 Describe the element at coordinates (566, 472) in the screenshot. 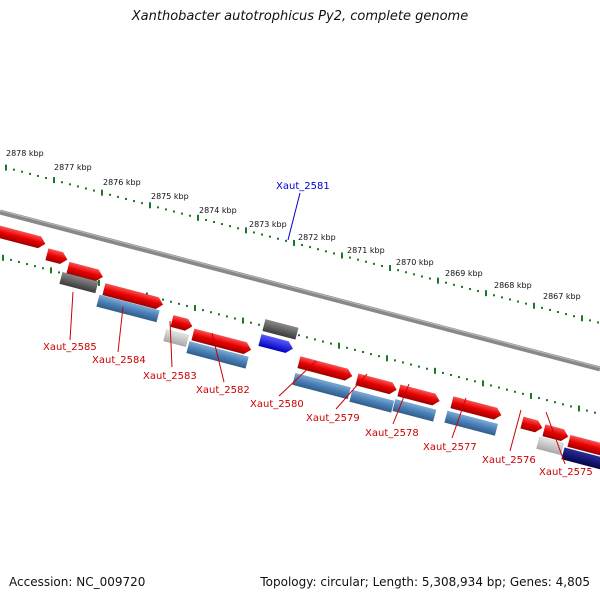

I see `gene-label: Xaut_2575` at that location.